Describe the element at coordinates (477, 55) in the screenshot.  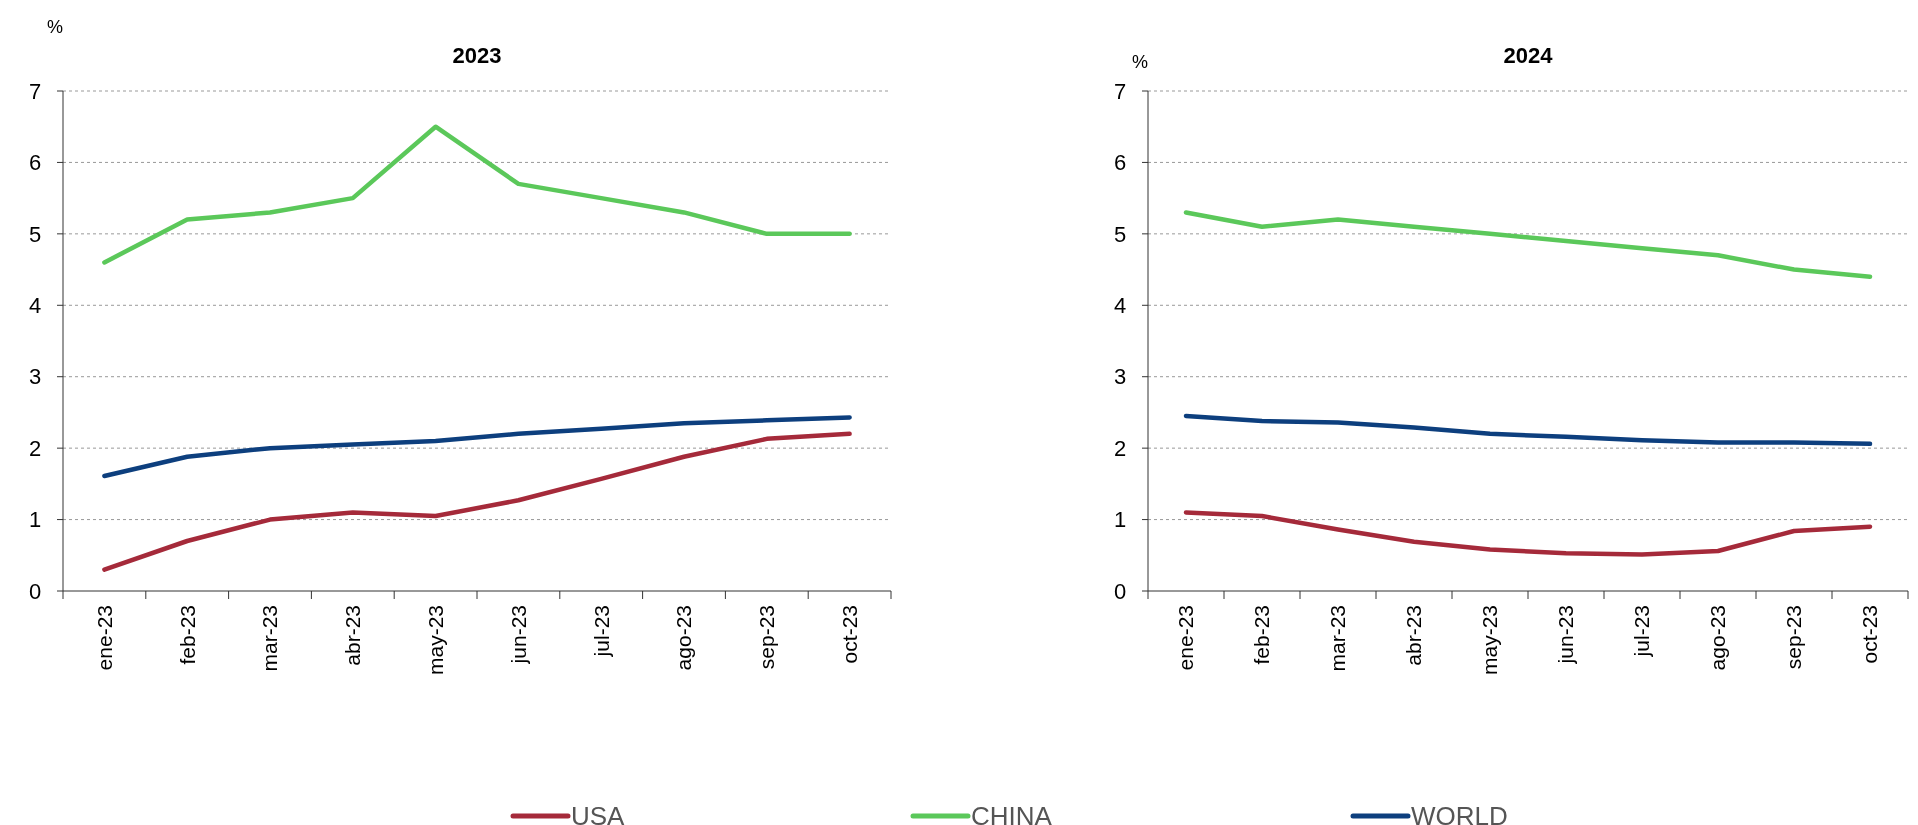
I see `chart-title: 2023` at that location.